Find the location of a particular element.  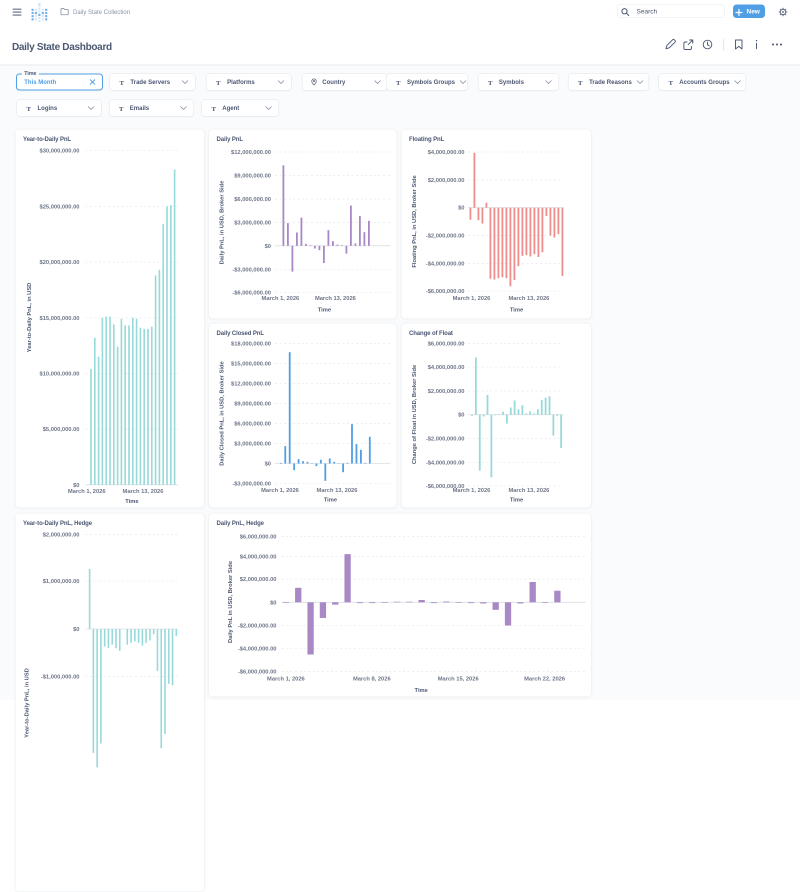

svg-text: Daily PnL, in USD, Broker Side is located at coordinates (222, 223).